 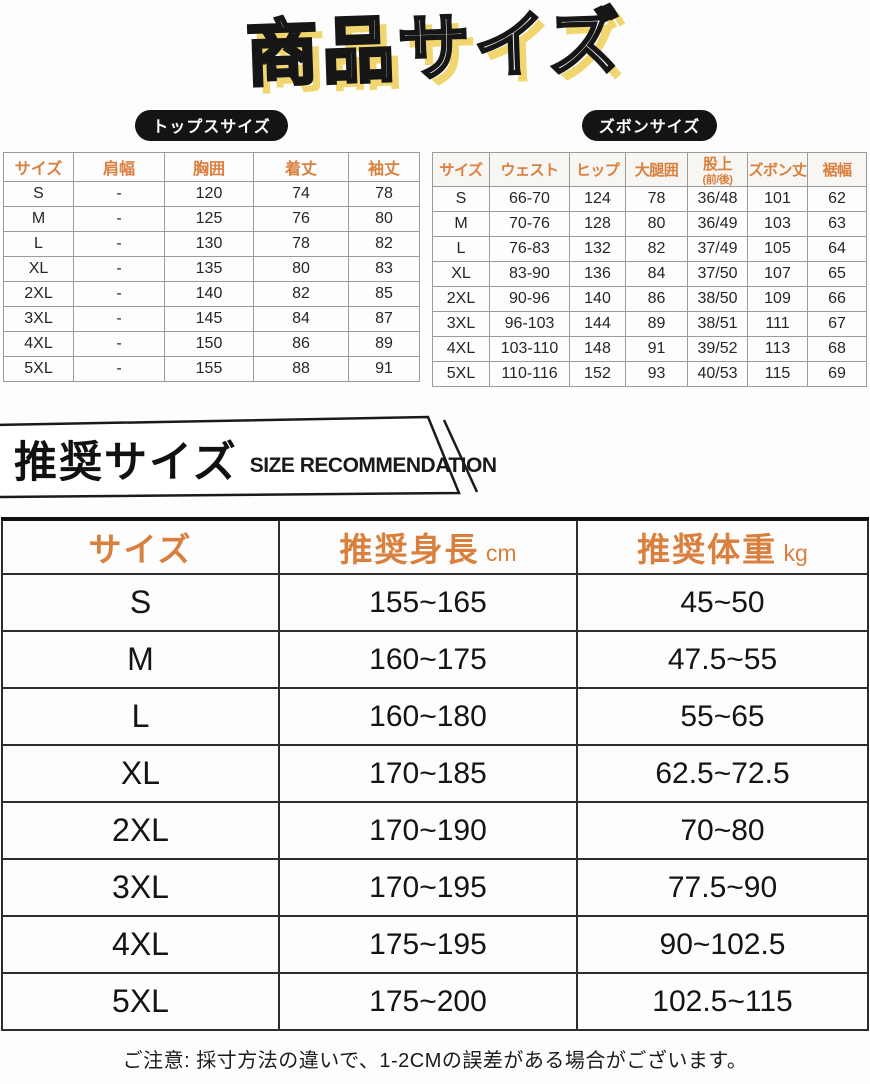 I want to click on table-cell: 111, so click(x=777, y=324).